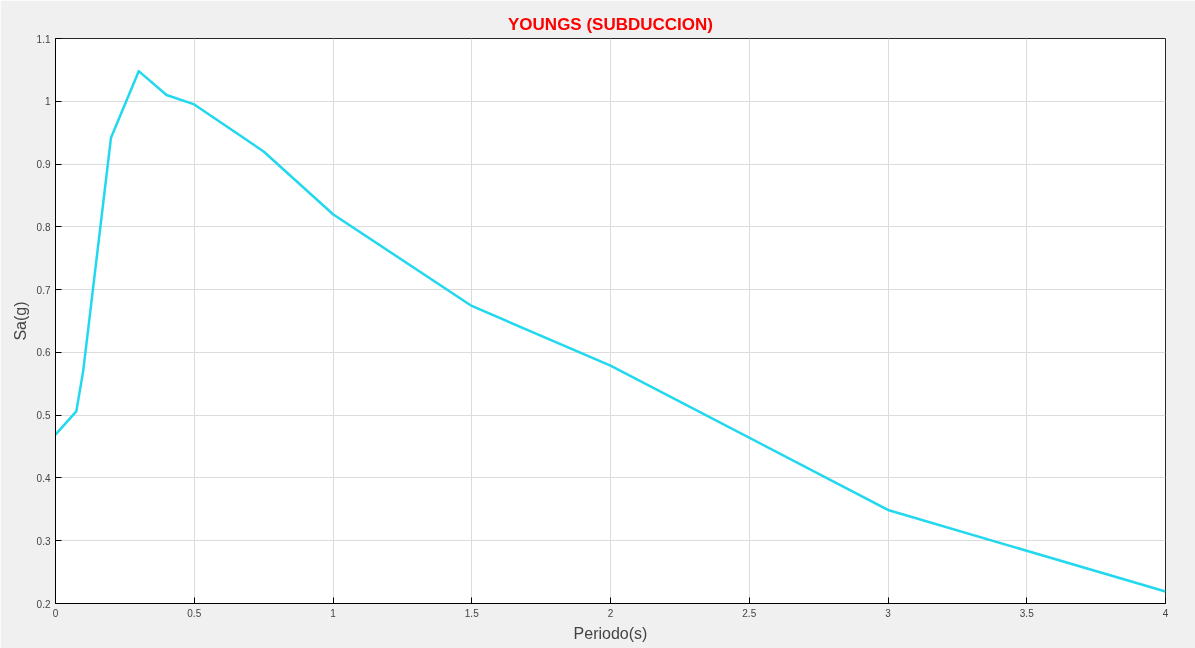 This screenshot has height=648, width=1195. Describe the element at coordinates (43, 227) in the screenshot. I see `y-tick-label: 0.8` at that location.